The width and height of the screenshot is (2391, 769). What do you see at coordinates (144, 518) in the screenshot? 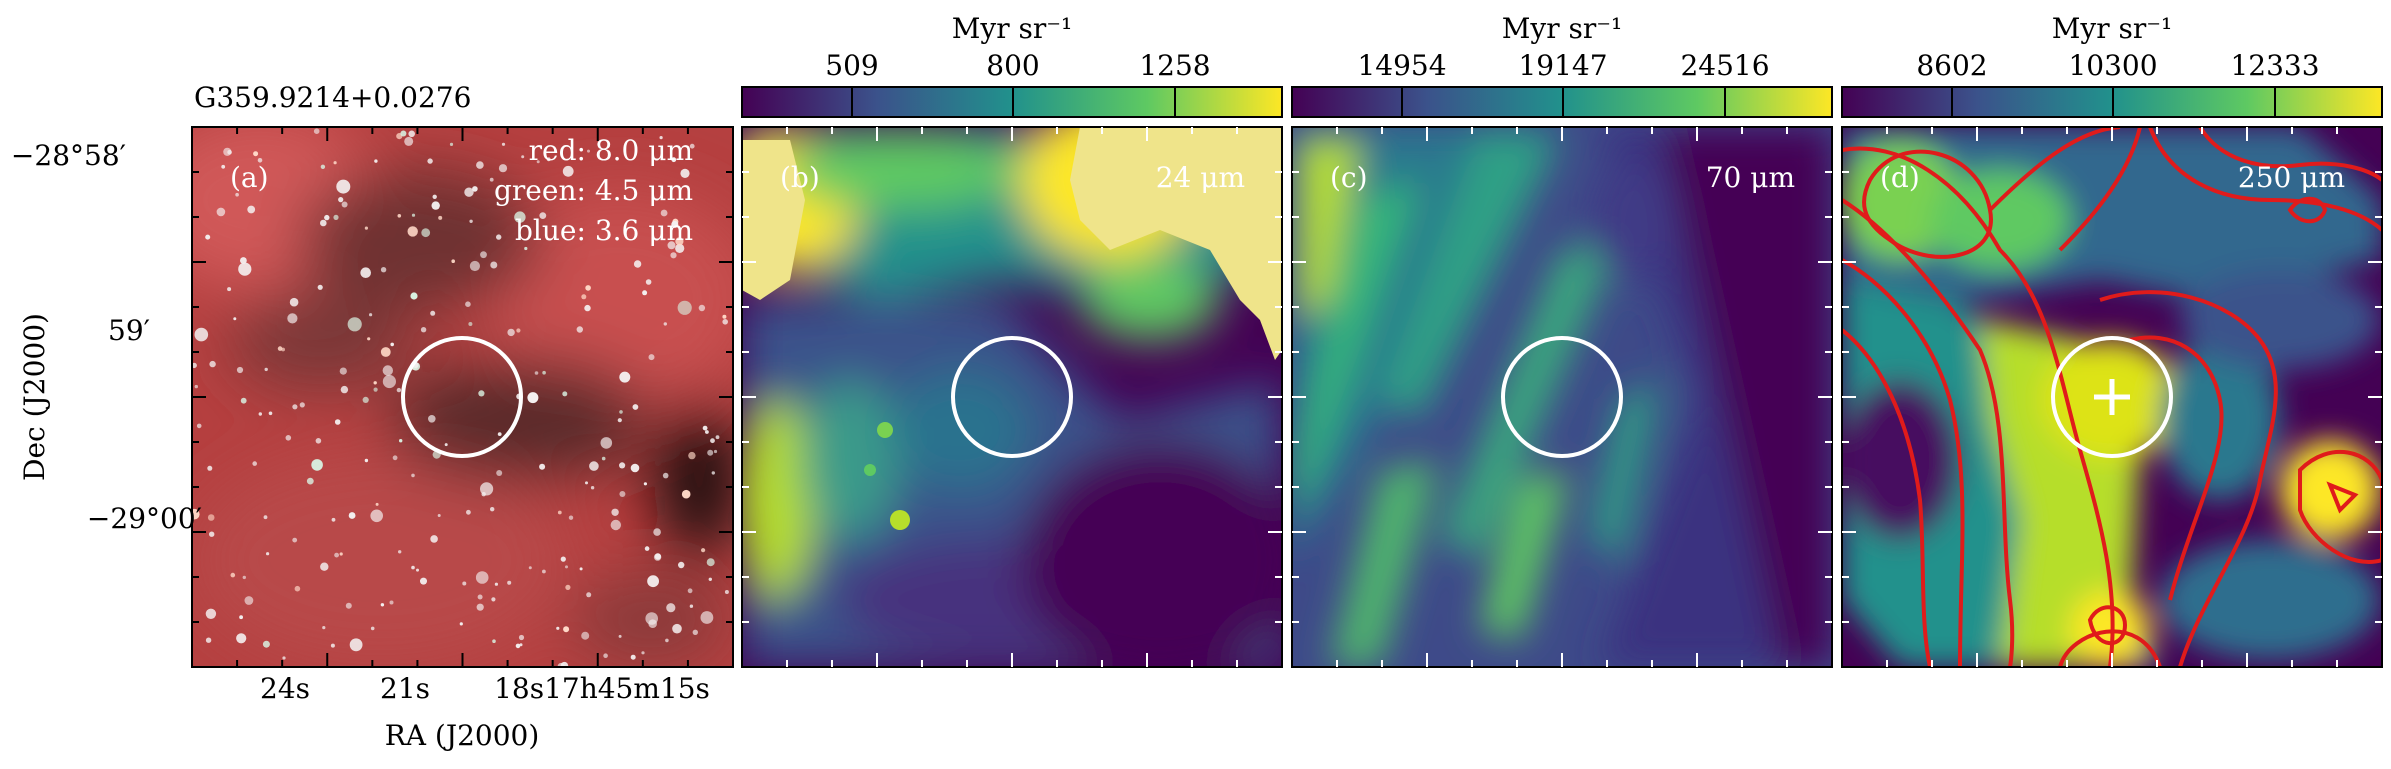
I see `dec-tick-3: −29°00′` at bounding box center [144, 518].